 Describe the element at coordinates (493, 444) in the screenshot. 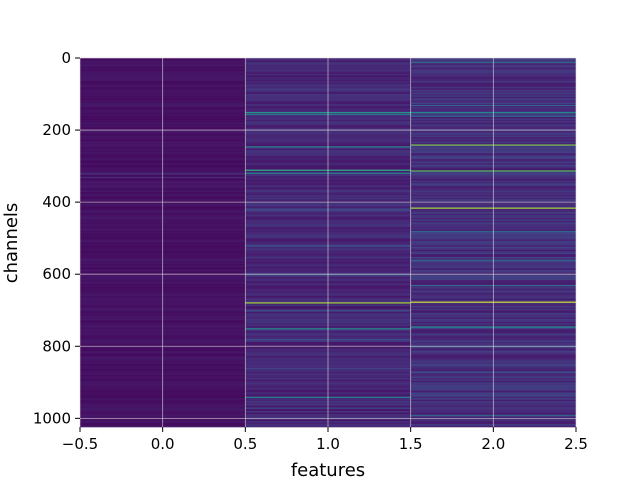

I see `x-tick-label: 2.0` at that location.